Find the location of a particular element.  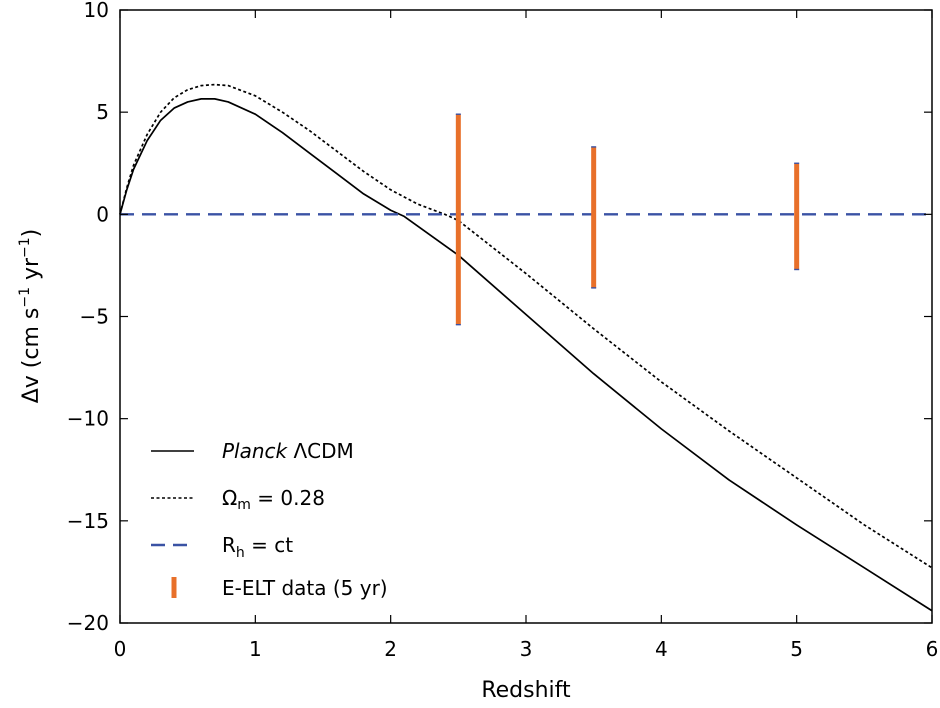

legend-label-rh: Rh = ct is located at coordinates (257, 547).